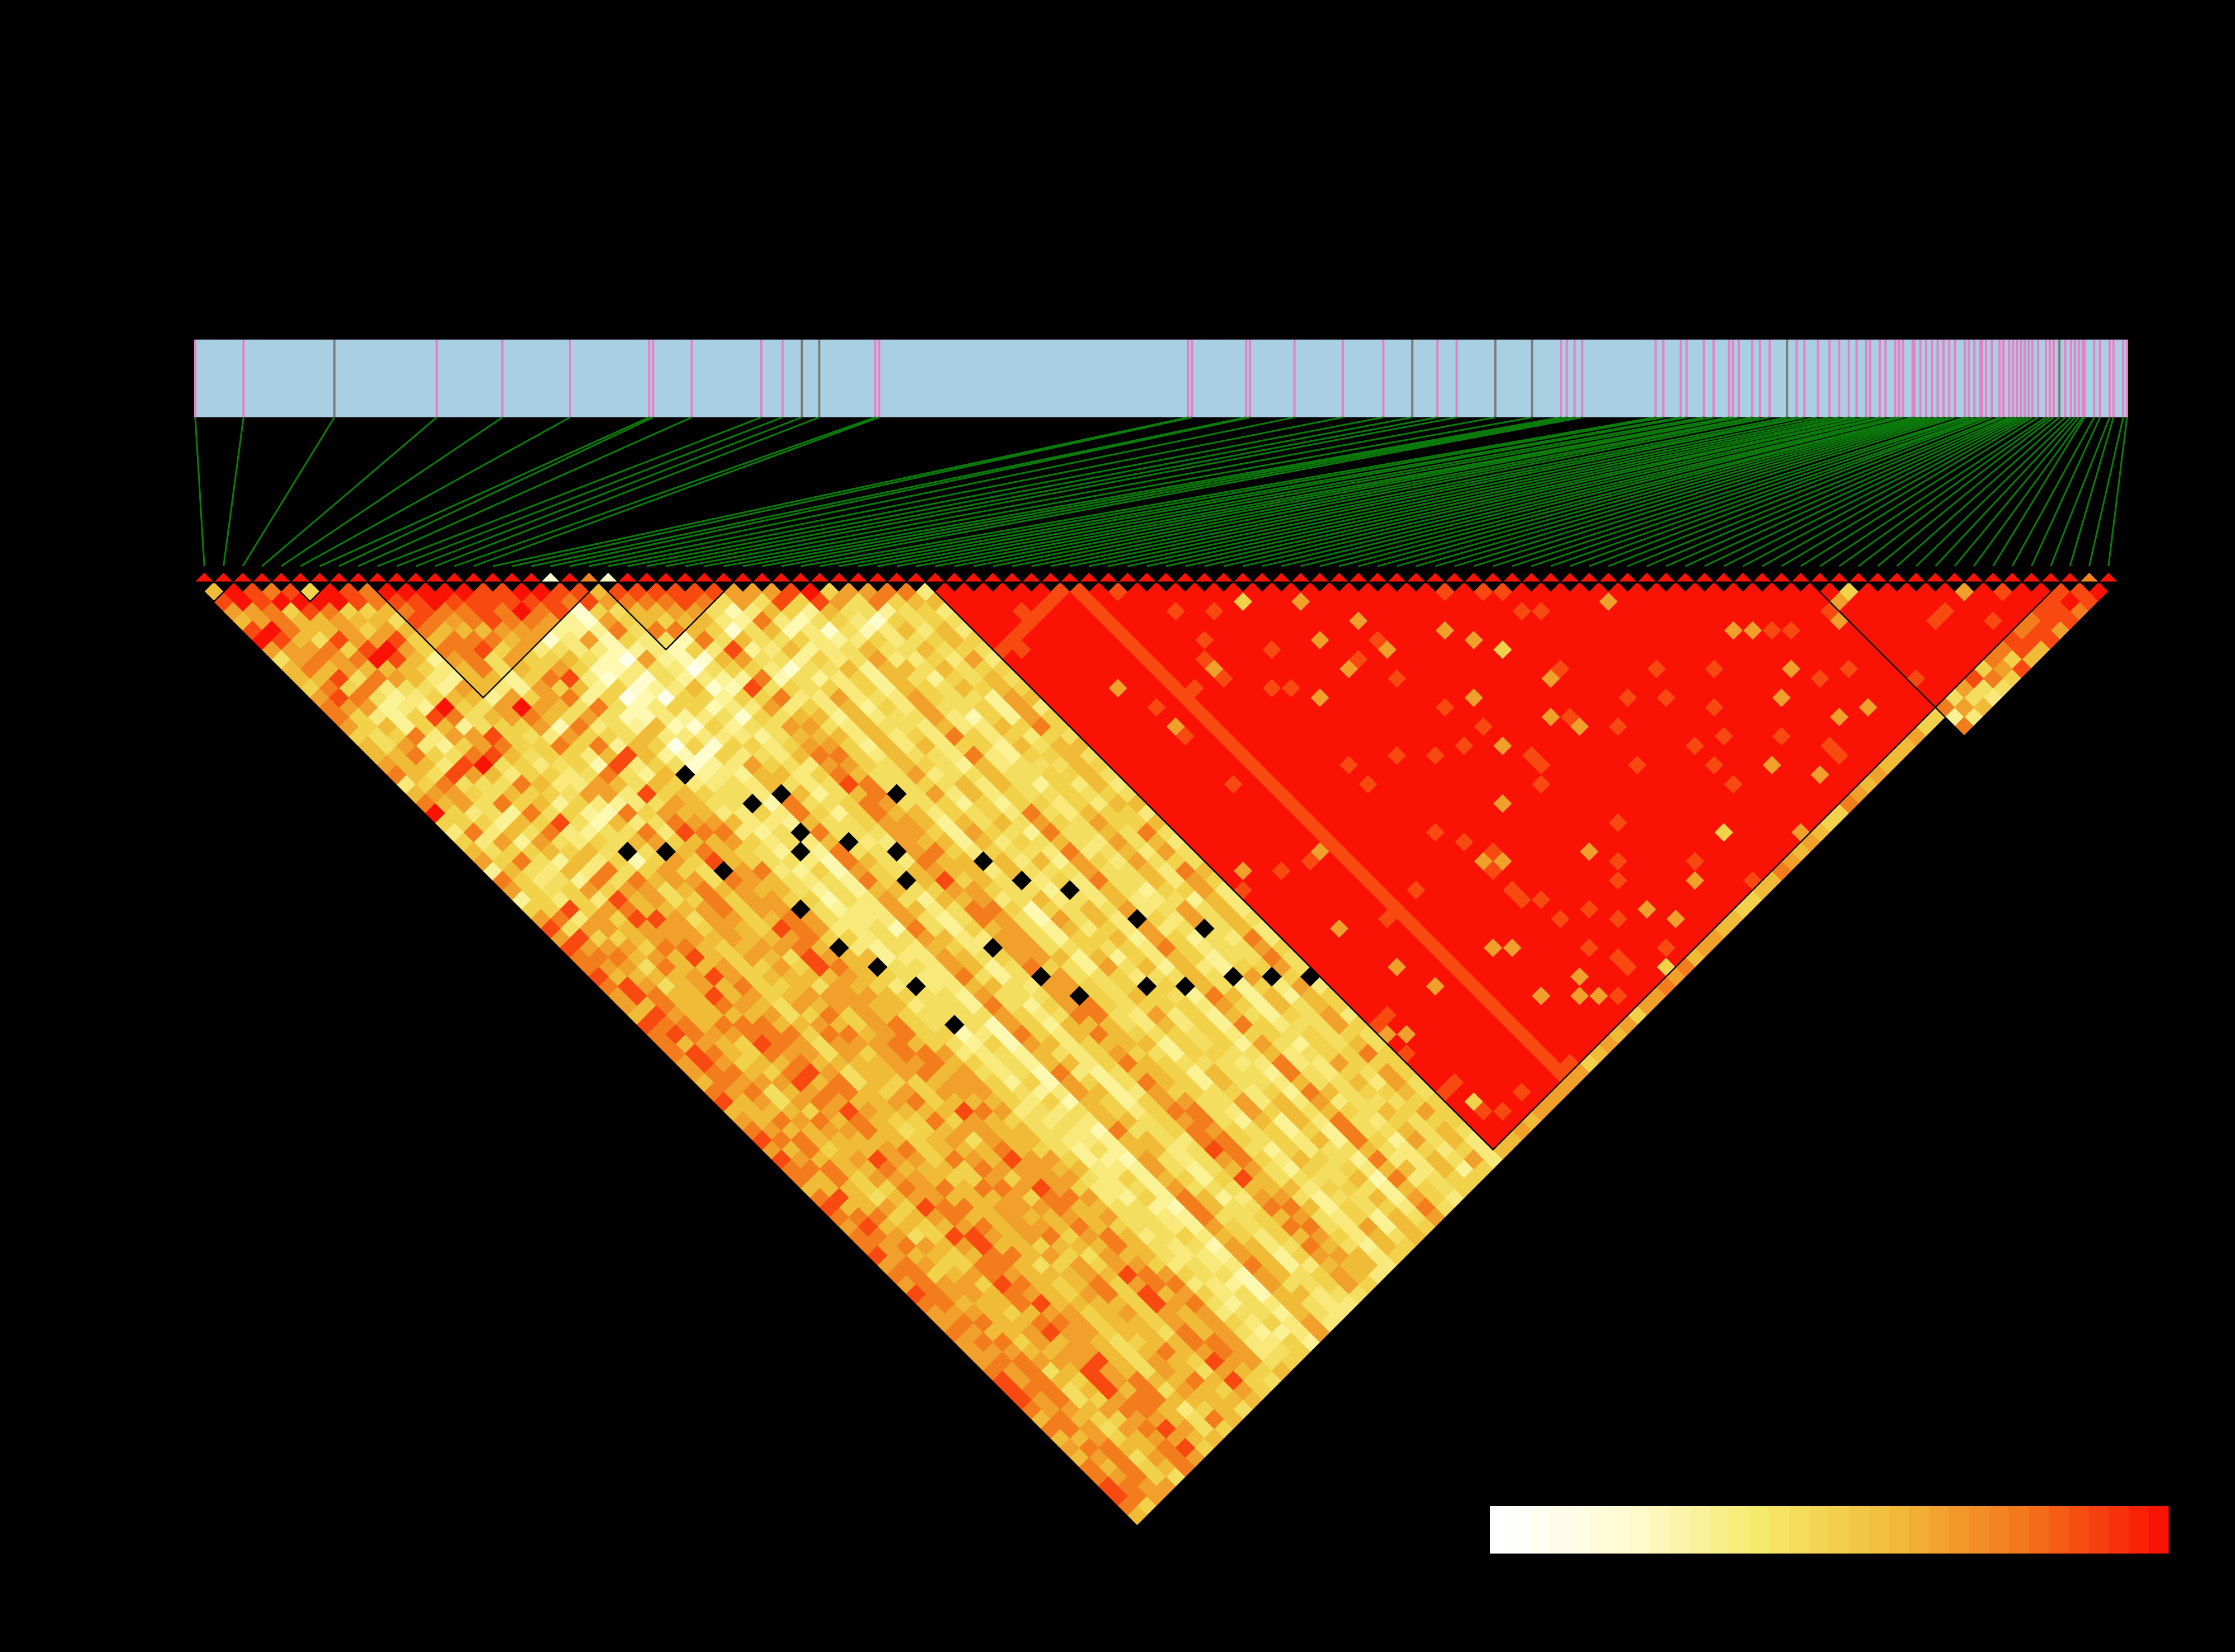 Image resolution: width=2235 pixels, height=1652 pixels. What do you see at coordinates (1156, 577) in the screenshot?
I see `snp-diagonal-triangle-row` at bounding box center [1156, 577].